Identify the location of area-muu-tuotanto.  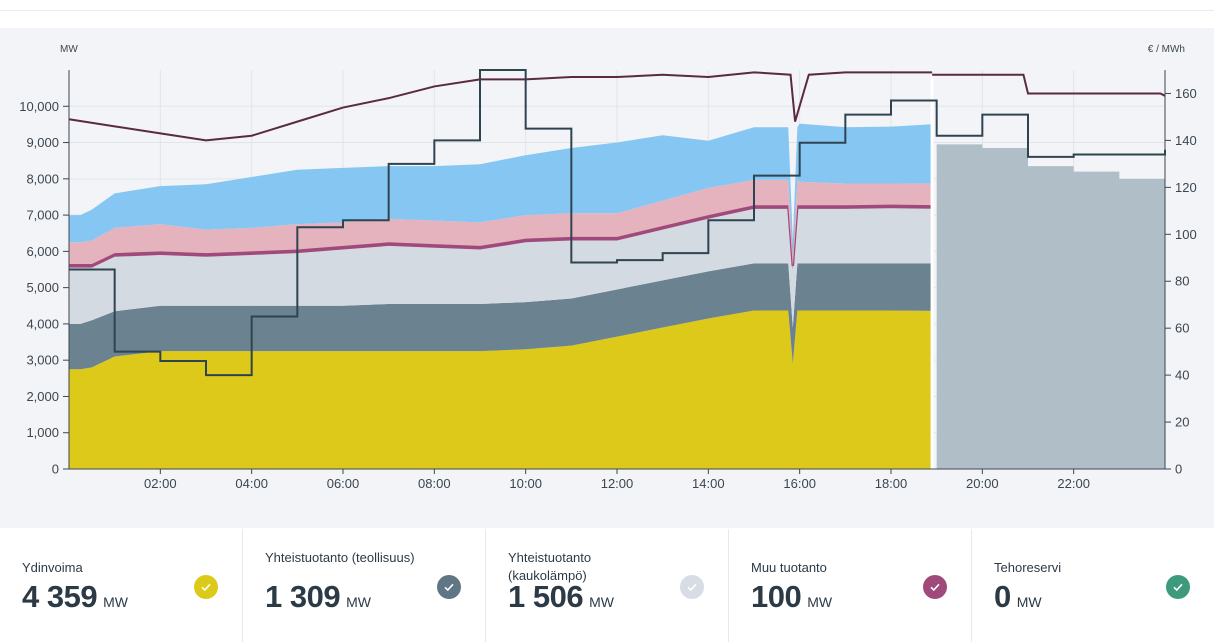
(501, 237).